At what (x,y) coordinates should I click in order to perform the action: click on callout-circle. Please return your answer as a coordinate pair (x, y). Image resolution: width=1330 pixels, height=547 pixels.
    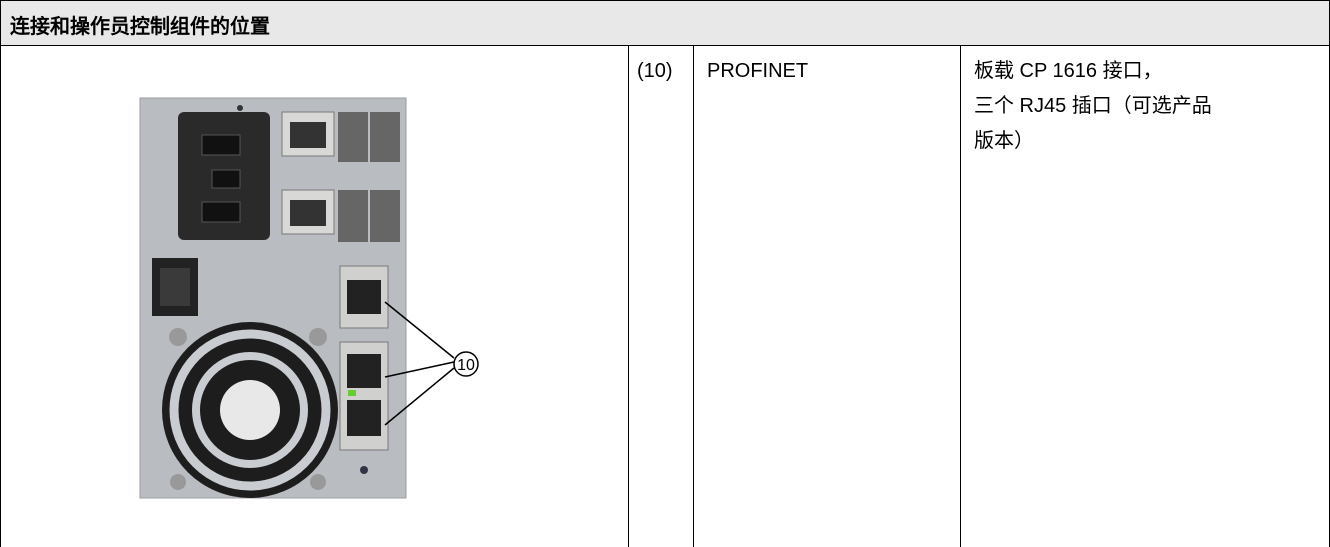
    Looking at the image, I should click on (466, 364).